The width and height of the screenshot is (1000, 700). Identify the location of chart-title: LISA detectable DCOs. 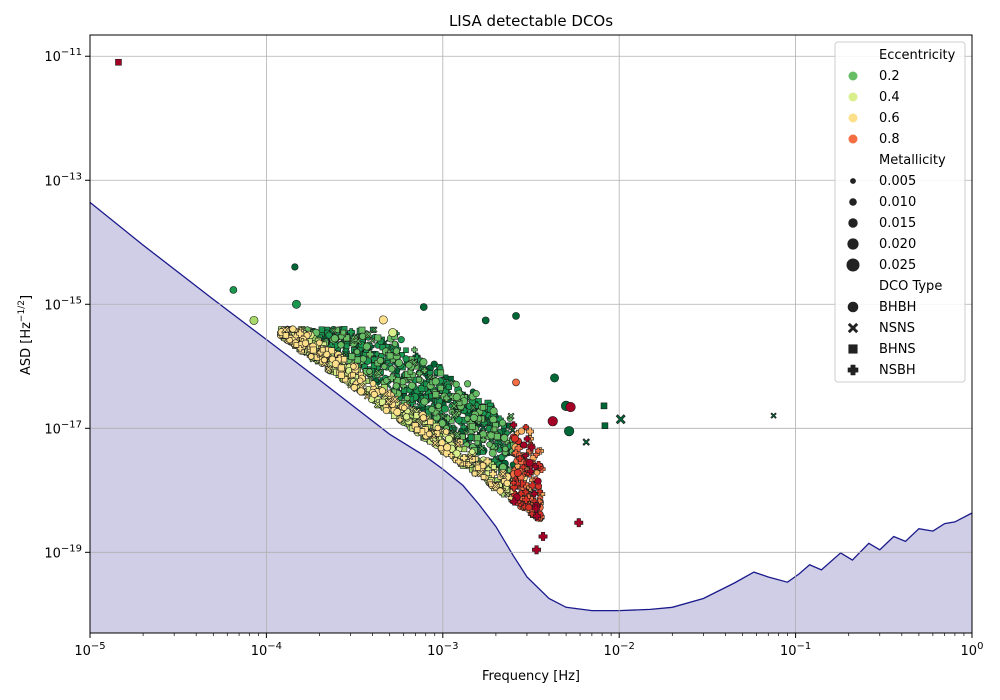
(531, 21).